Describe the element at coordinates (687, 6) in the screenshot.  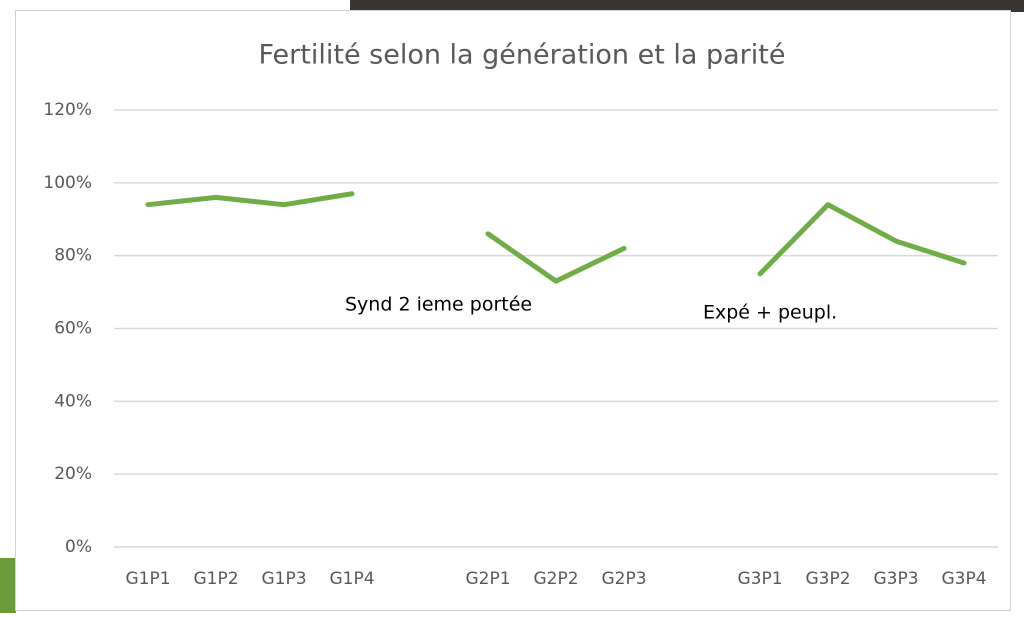
I see `background-photo` at that location.